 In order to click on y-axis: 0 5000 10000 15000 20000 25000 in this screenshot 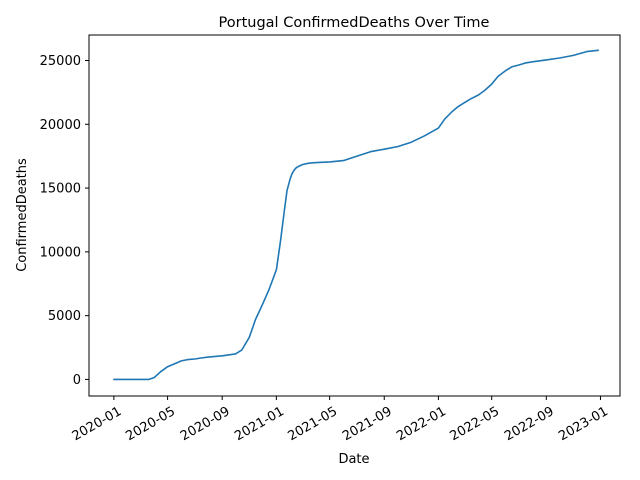, I will do `click(64, 221)`.